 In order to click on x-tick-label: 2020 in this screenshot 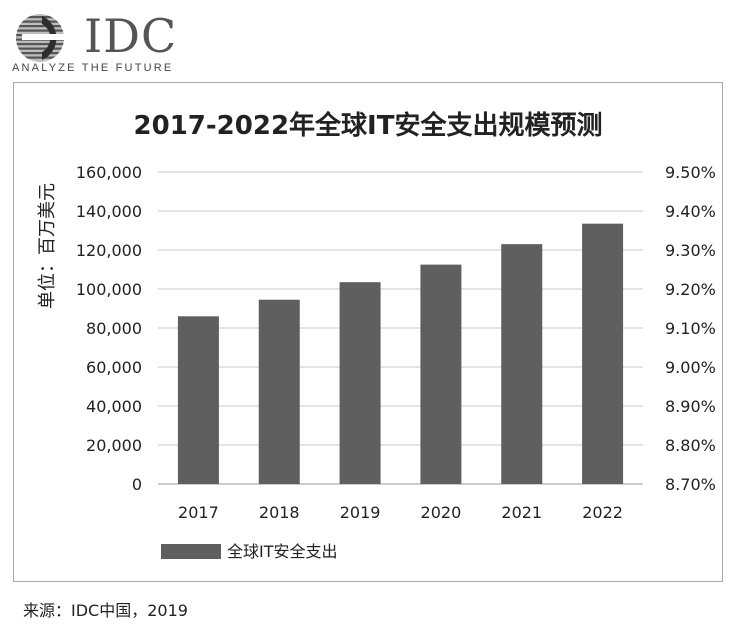, I will do `click(441, 512)`.